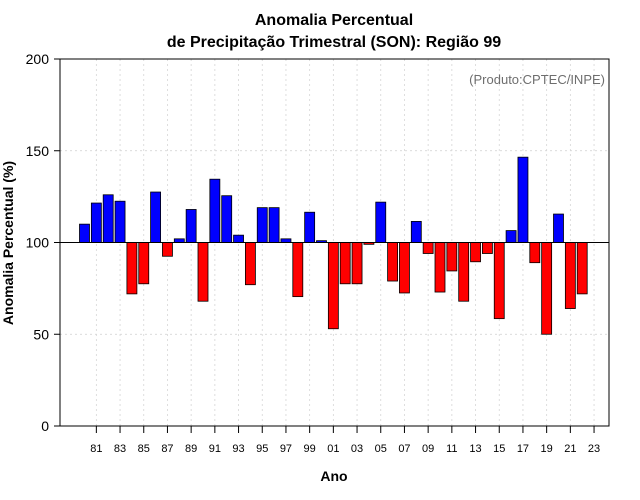 This screenshot has height=500, width=640. What do you see at coordinates (310, 449) in the screenshot?
I see `x-tick-label-99: 99` at bounding box center [310, 449].